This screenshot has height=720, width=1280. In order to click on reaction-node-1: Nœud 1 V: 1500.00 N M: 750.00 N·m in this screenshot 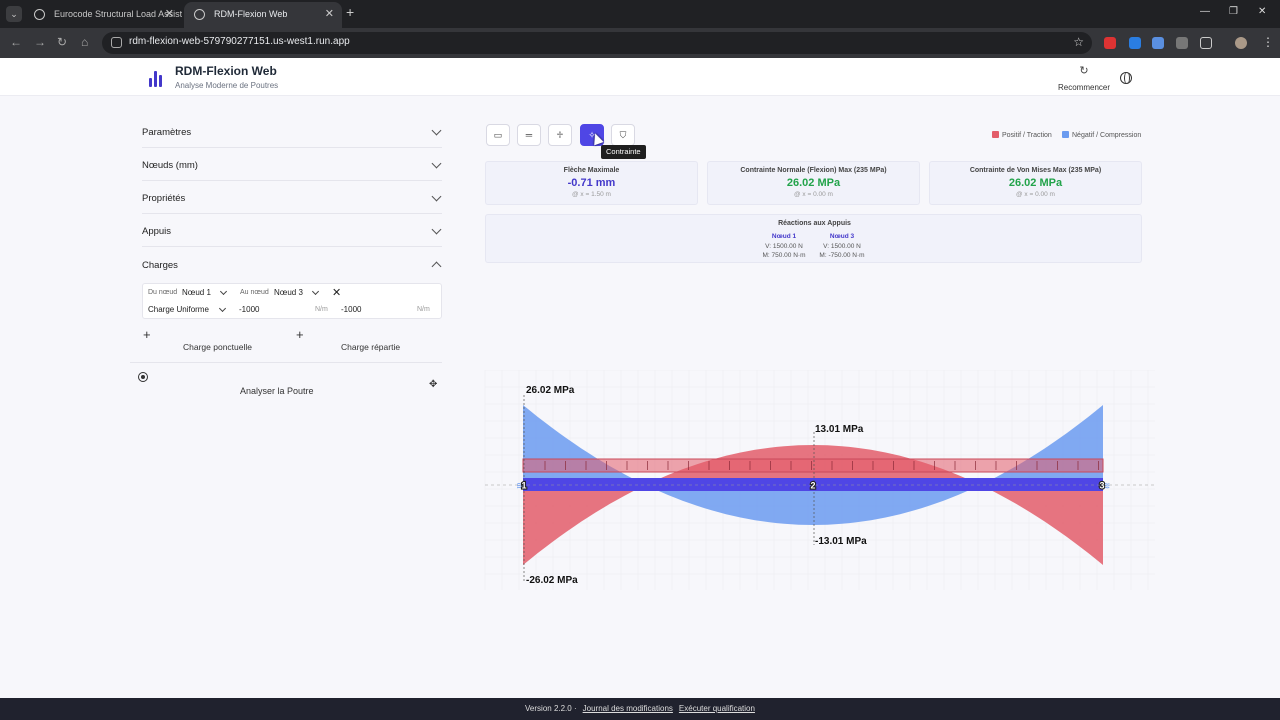, I will do `click(784, 246)`.